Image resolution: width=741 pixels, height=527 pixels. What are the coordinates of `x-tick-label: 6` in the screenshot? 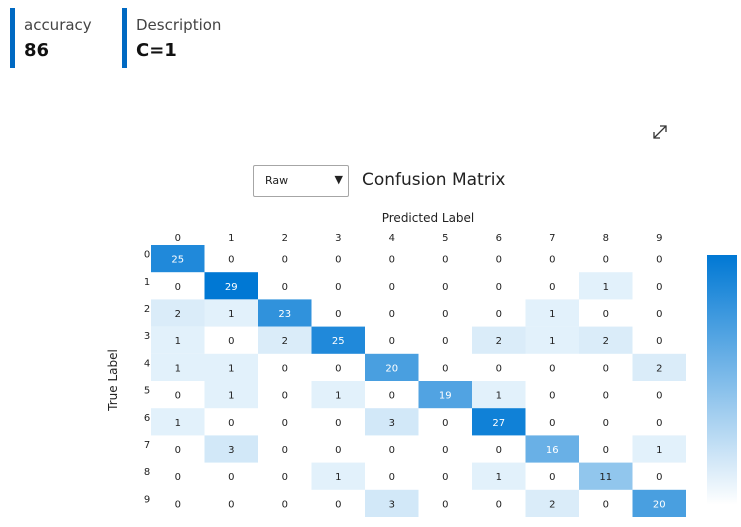 It's located at (499, 238).